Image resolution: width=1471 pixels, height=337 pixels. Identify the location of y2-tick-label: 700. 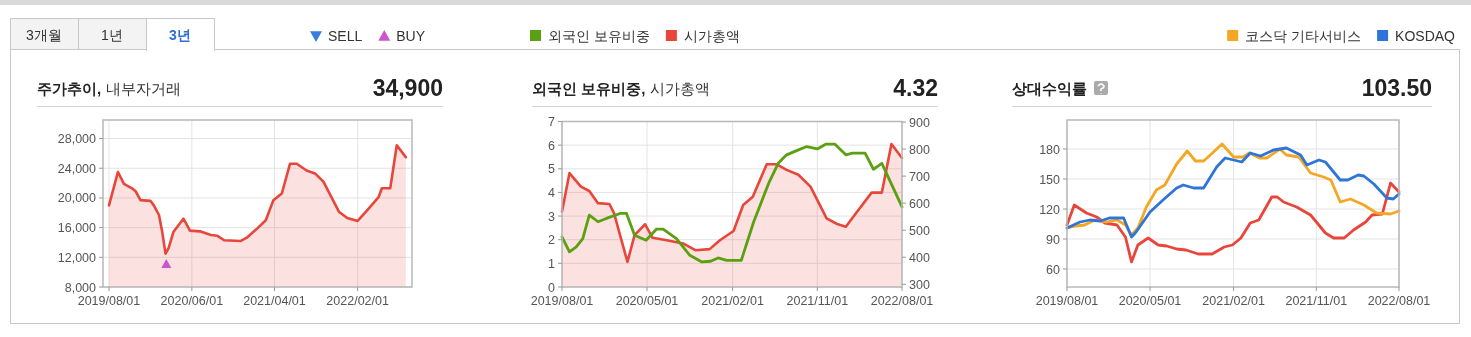
(919, 176).